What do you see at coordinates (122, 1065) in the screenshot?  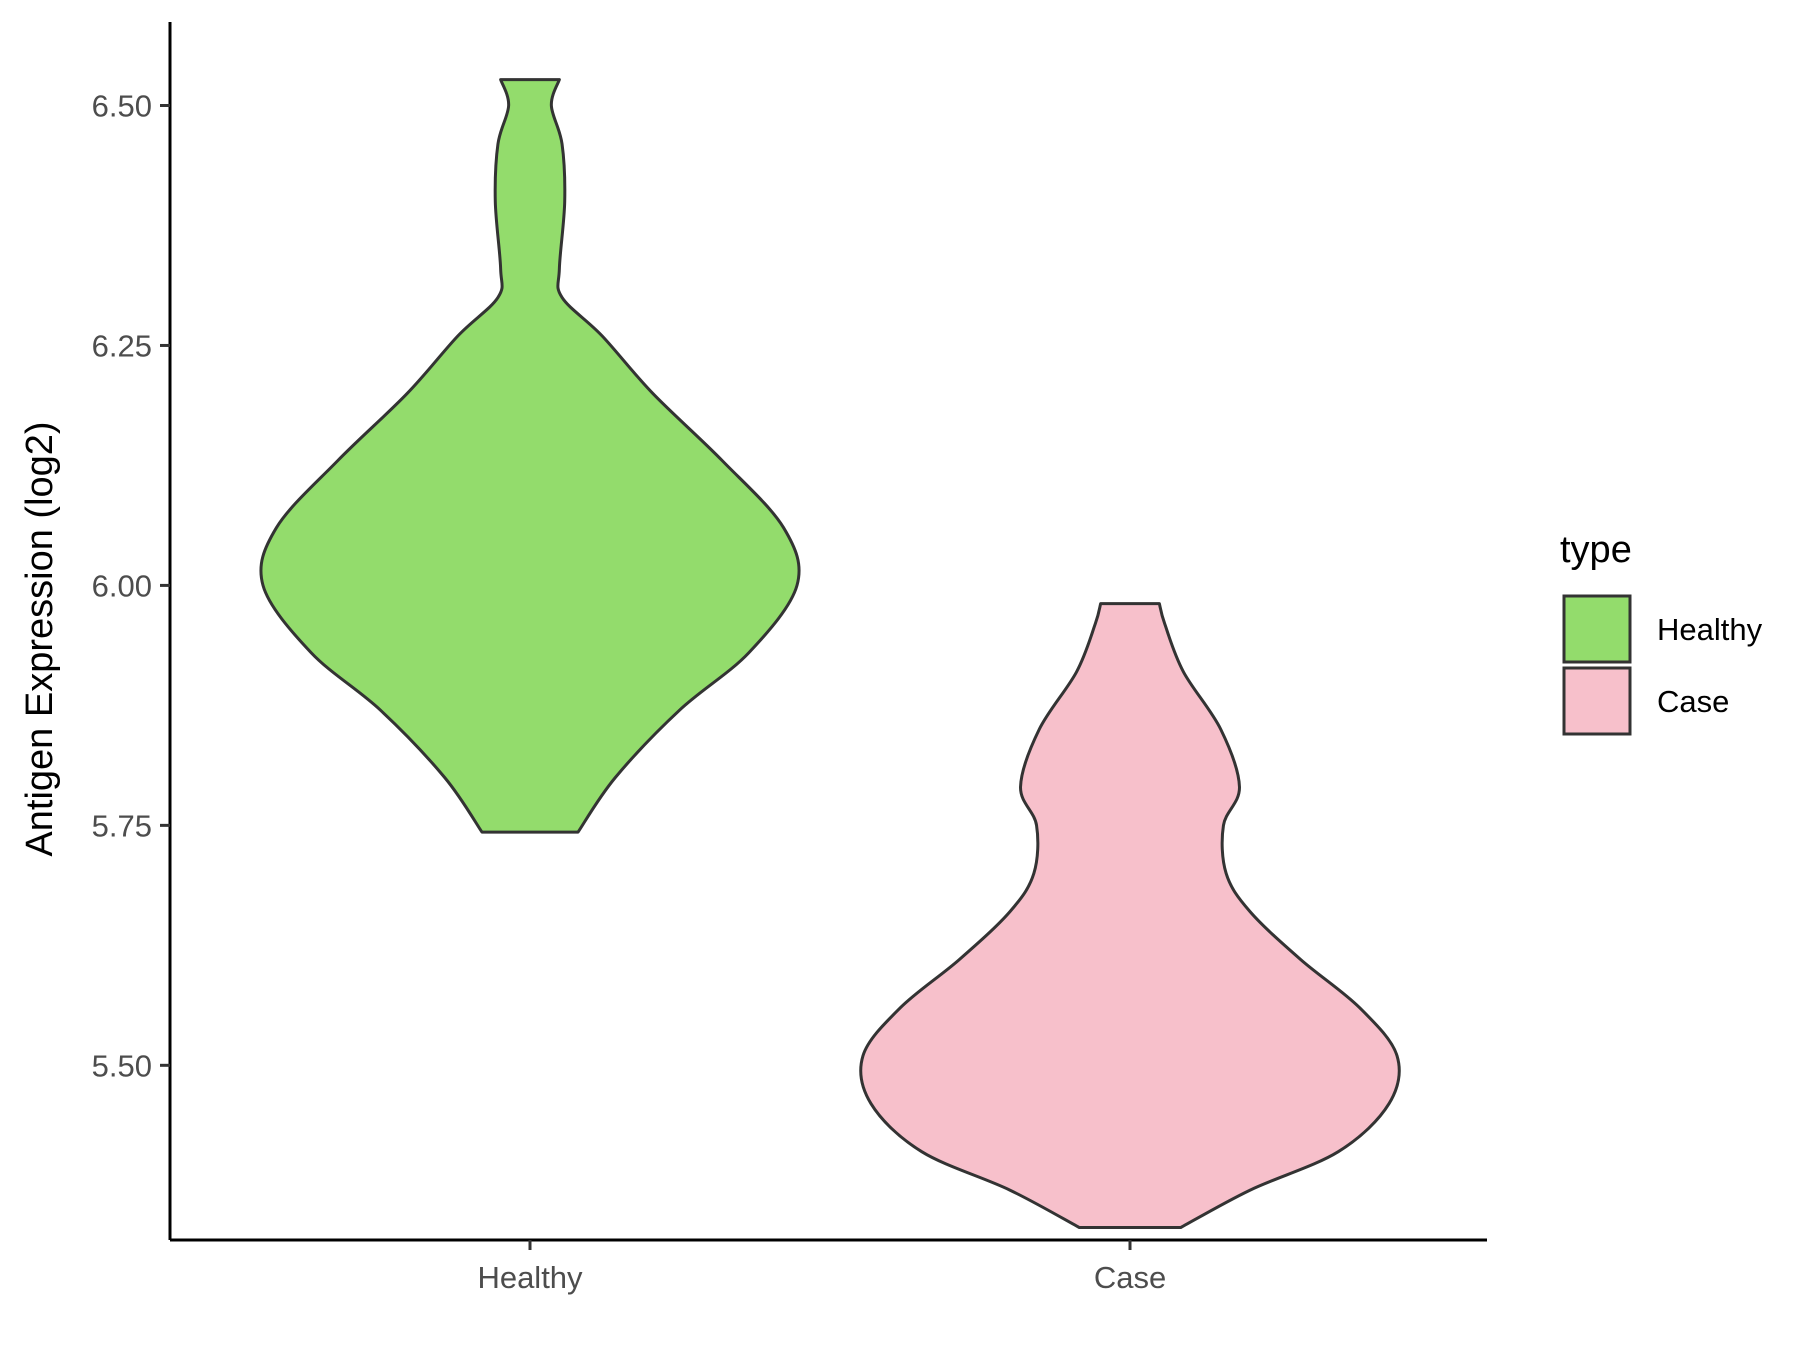 I see `y-tick-label: 5.50` at bounding box center [122, 1065].